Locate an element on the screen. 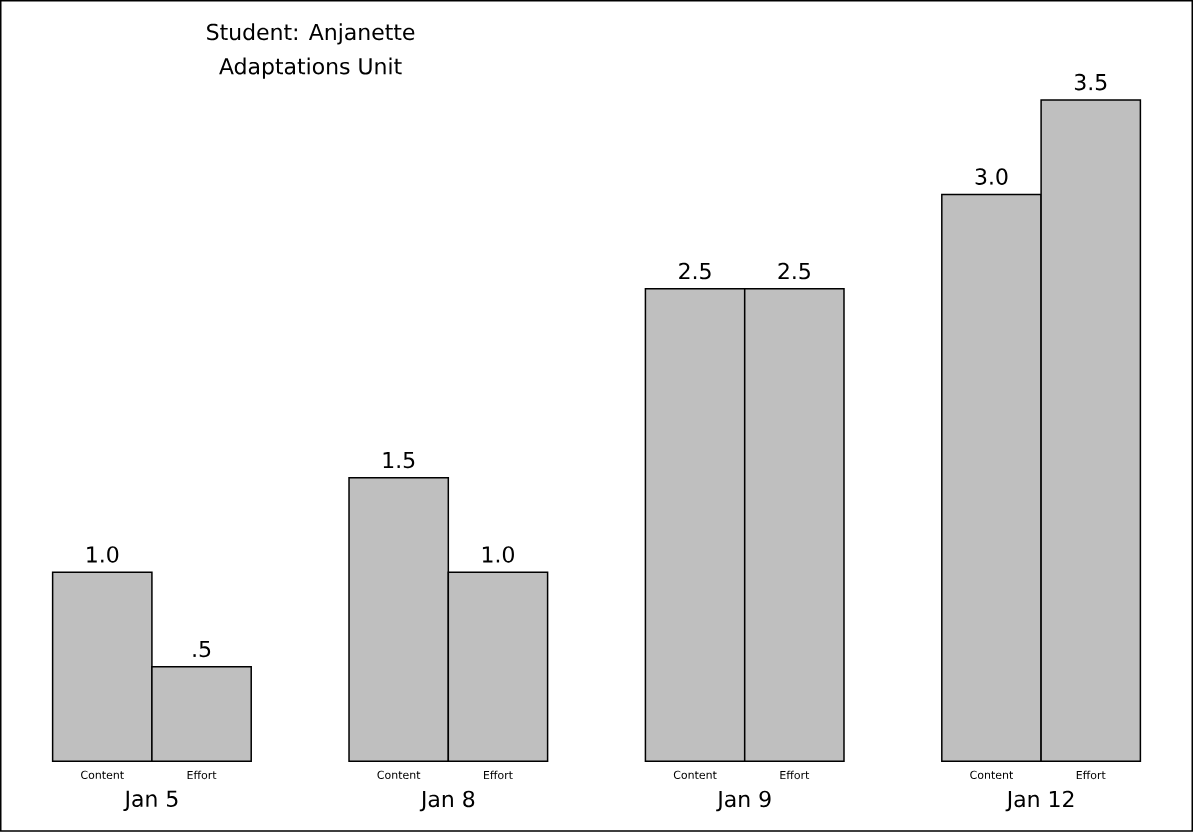 Image resolution: width=1193 pixels, height=832 pixels. data-label: 3.5 is located at coordinates (1090, 82).